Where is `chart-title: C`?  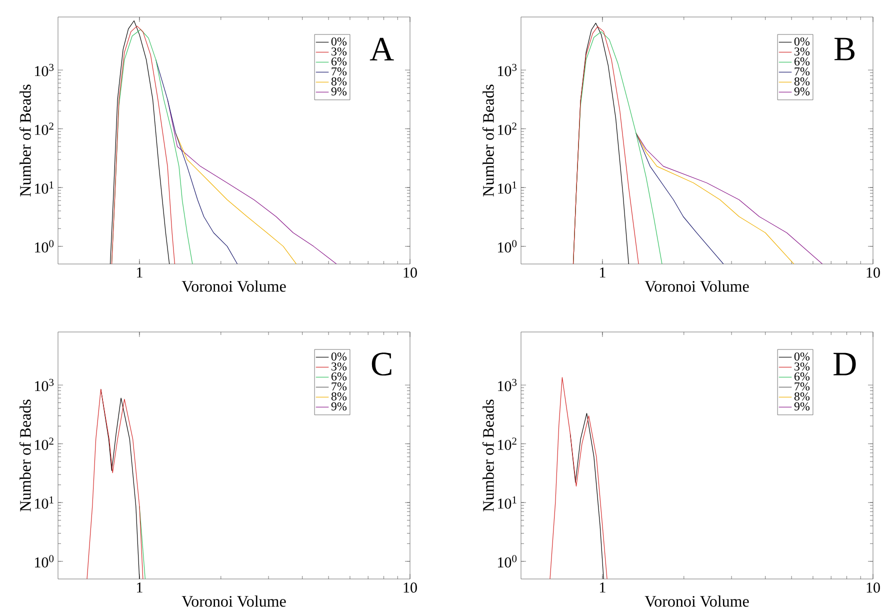 chart-title: C is located at coordinates (382, 364).